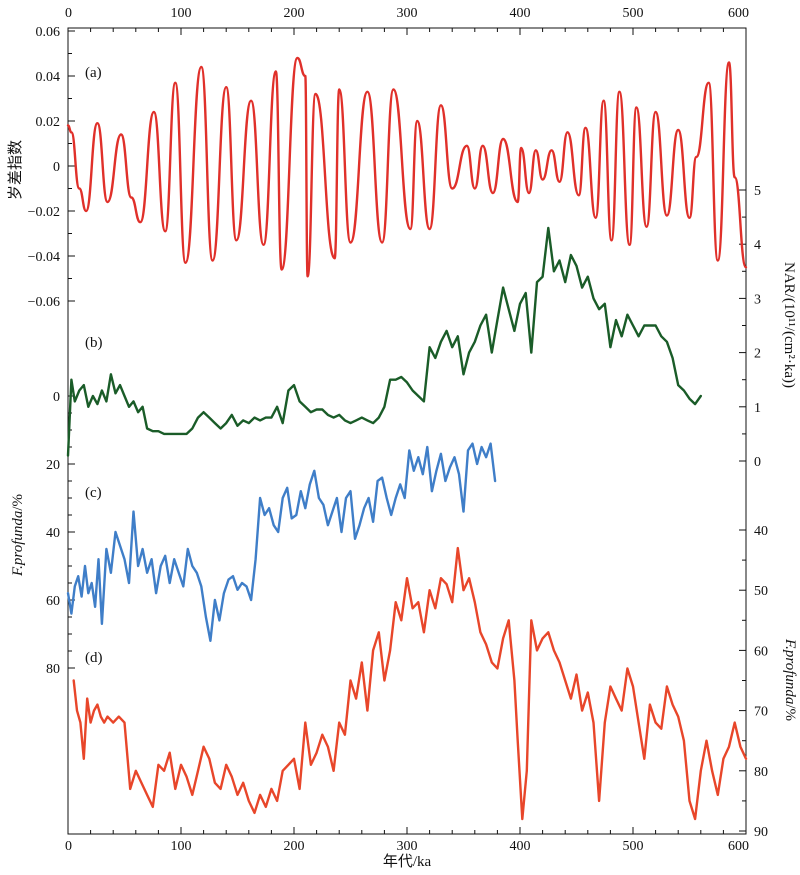 The height and width of the screenshot is (875, 800). I want to click on x-tick-label-bottom: 0, so click(68, 846).